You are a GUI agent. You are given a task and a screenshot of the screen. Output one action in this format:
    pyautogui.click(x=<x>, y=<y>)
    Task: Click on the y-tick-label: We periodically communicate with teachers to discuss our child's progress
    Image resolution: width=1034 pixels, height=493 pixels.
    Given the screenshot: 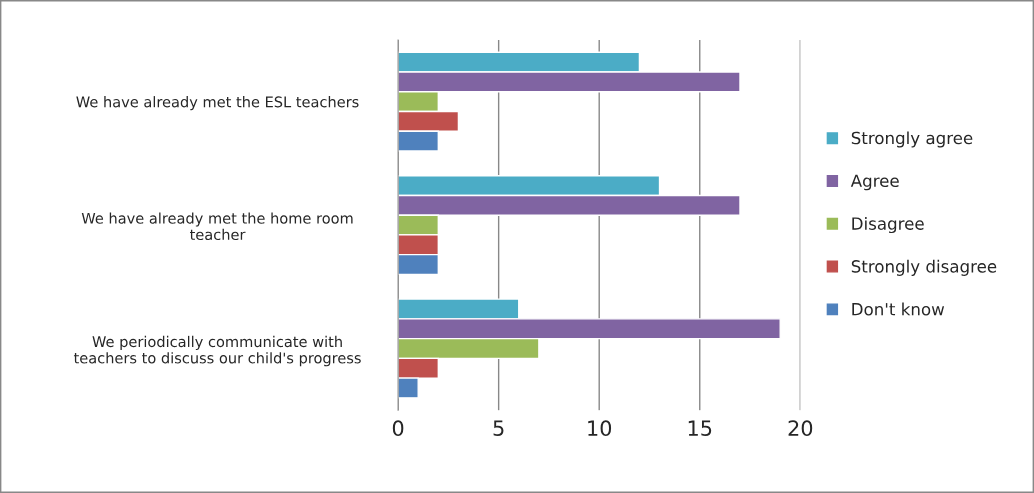 What is the action you would take?
    pyautogui.click(x=217, y=351)
    